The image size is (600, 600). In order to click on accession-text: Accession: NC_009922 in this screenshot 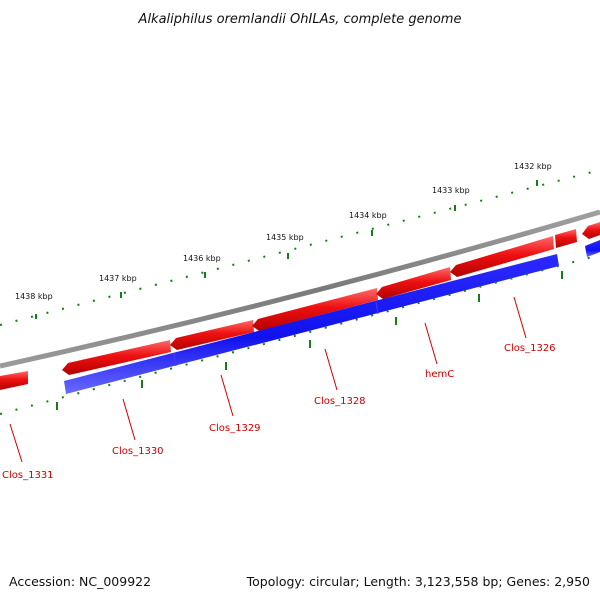, I will do `click(80, 581)`.